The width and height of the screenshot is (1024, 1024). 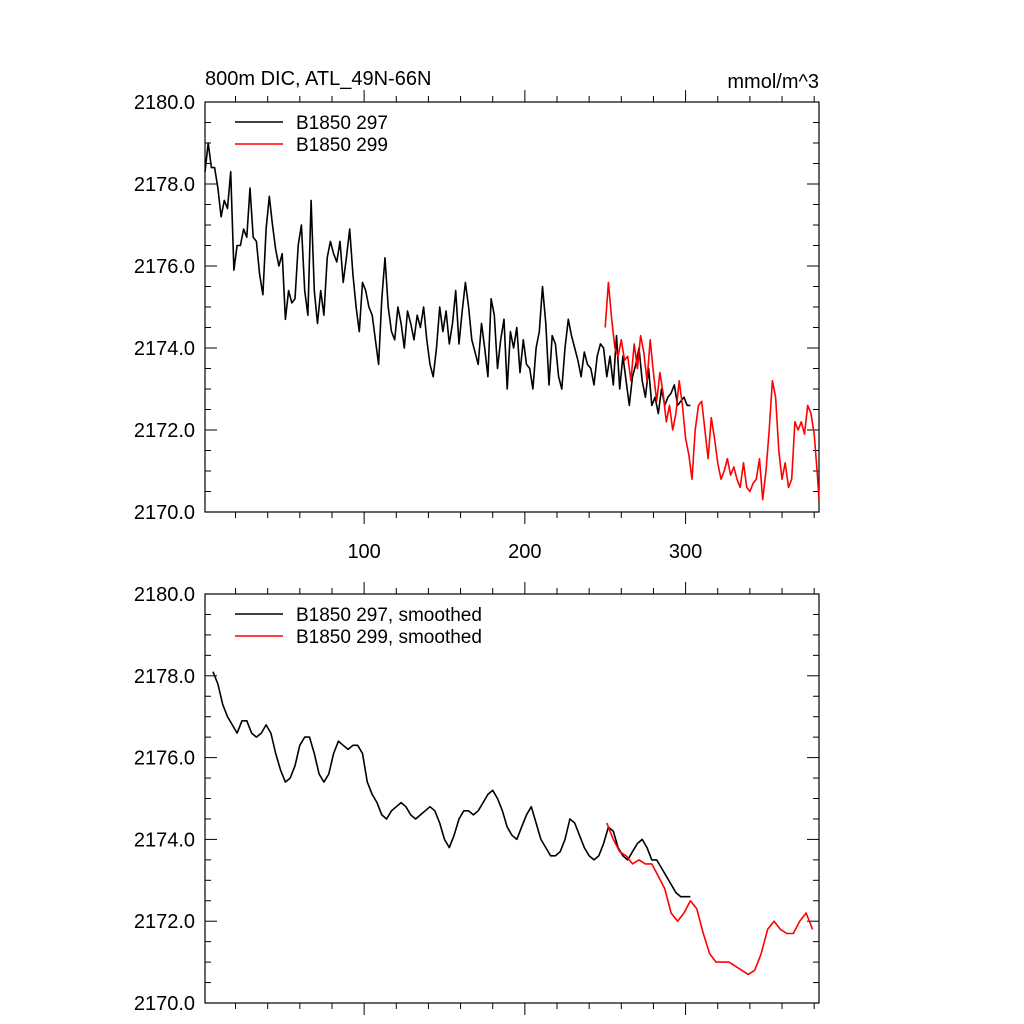 I want to click on legend-label-2: B1850 299, smoothed, so click(x=389, y=637).